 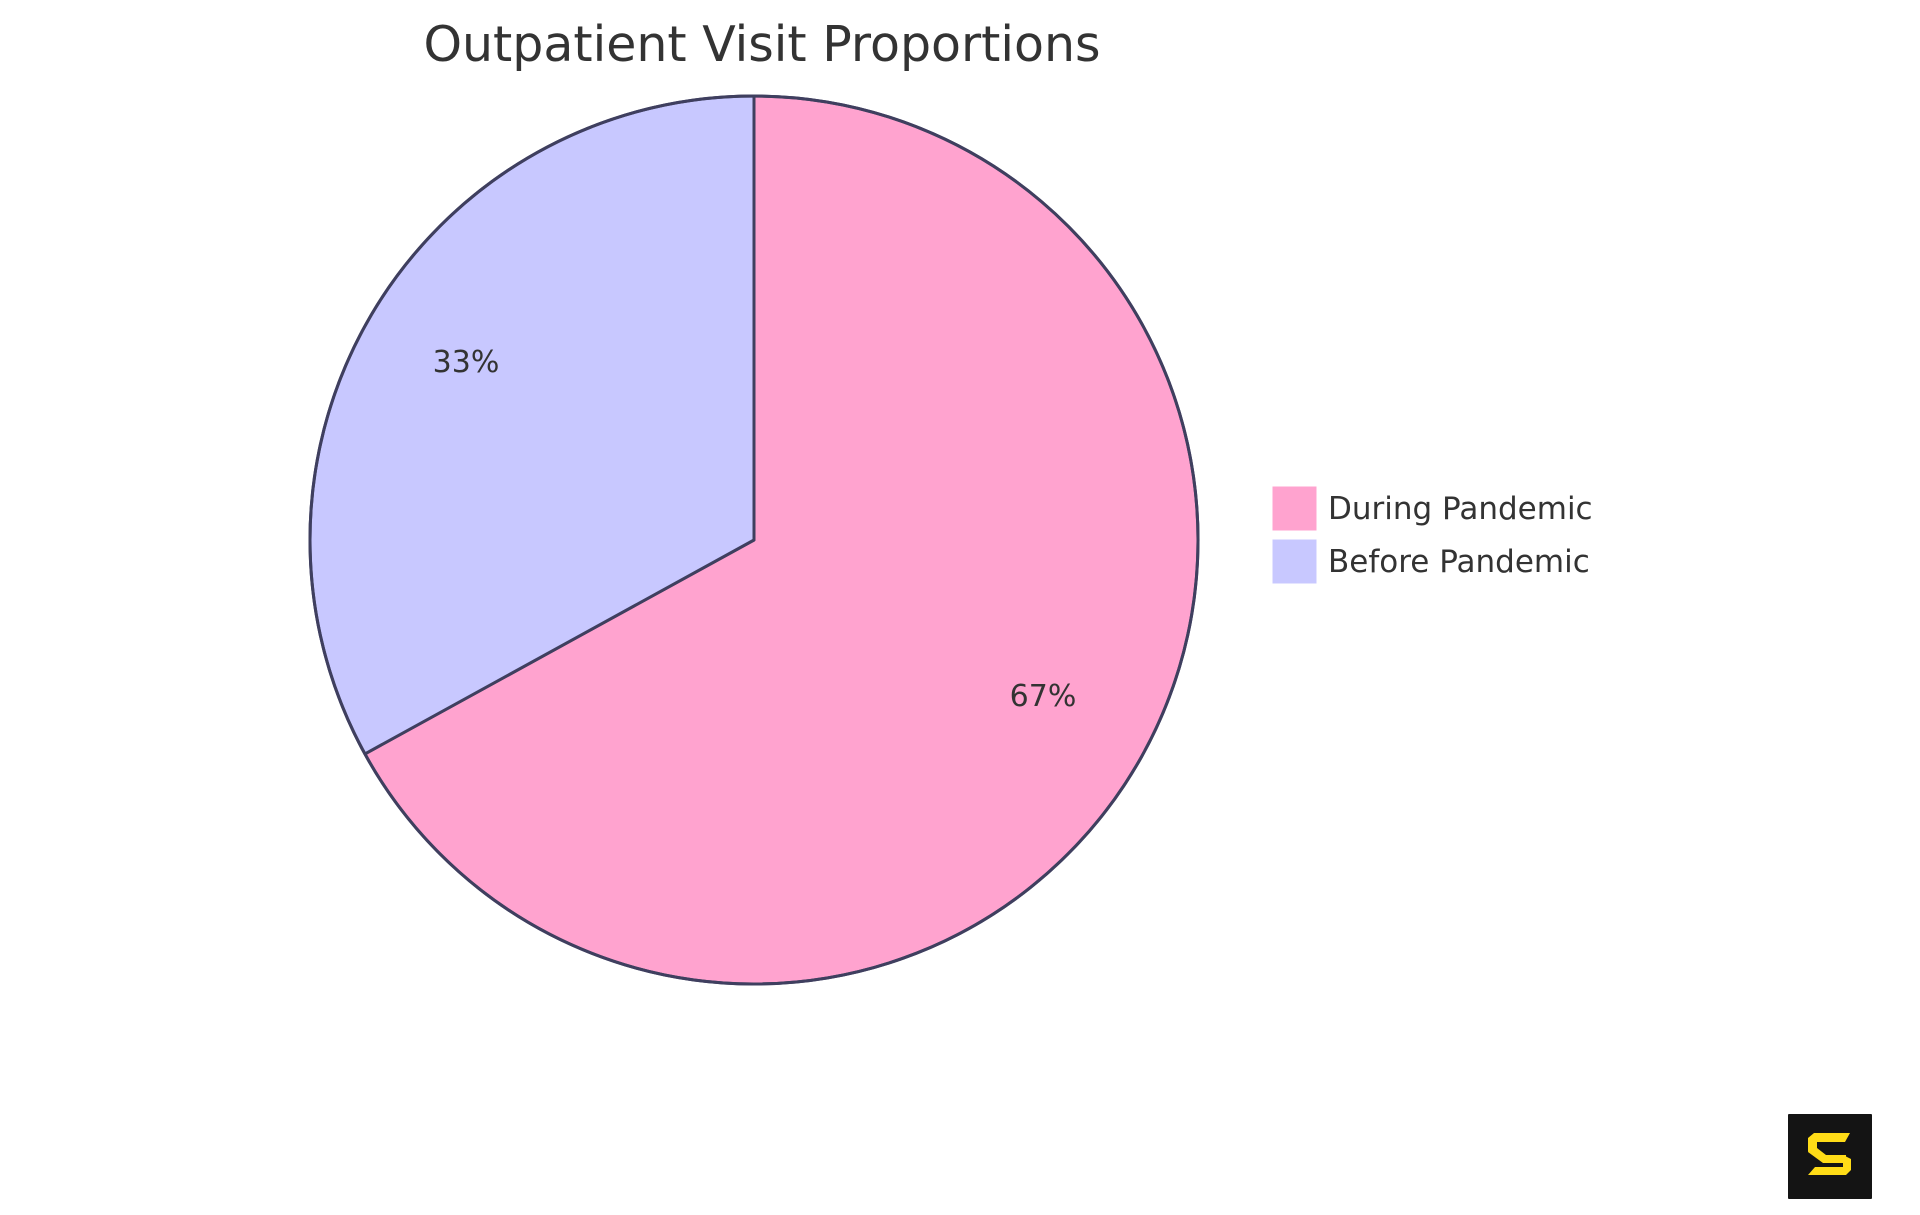 I want to click on slice-label-during-pandemic: 67%, so click(x=1043, y=696).